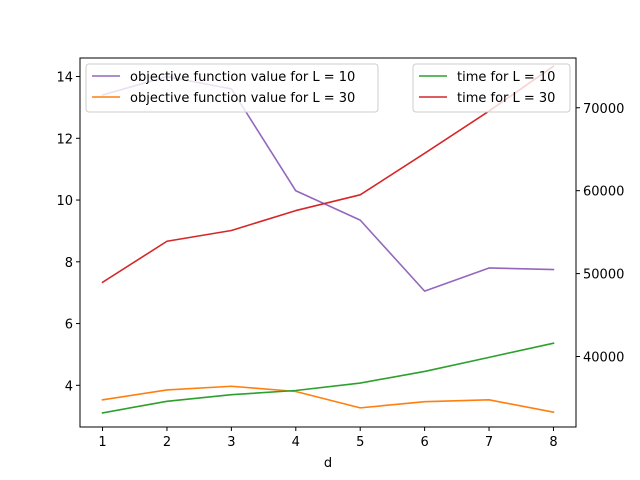  I want to click on x-tick-label: 7, so click(489, 442).